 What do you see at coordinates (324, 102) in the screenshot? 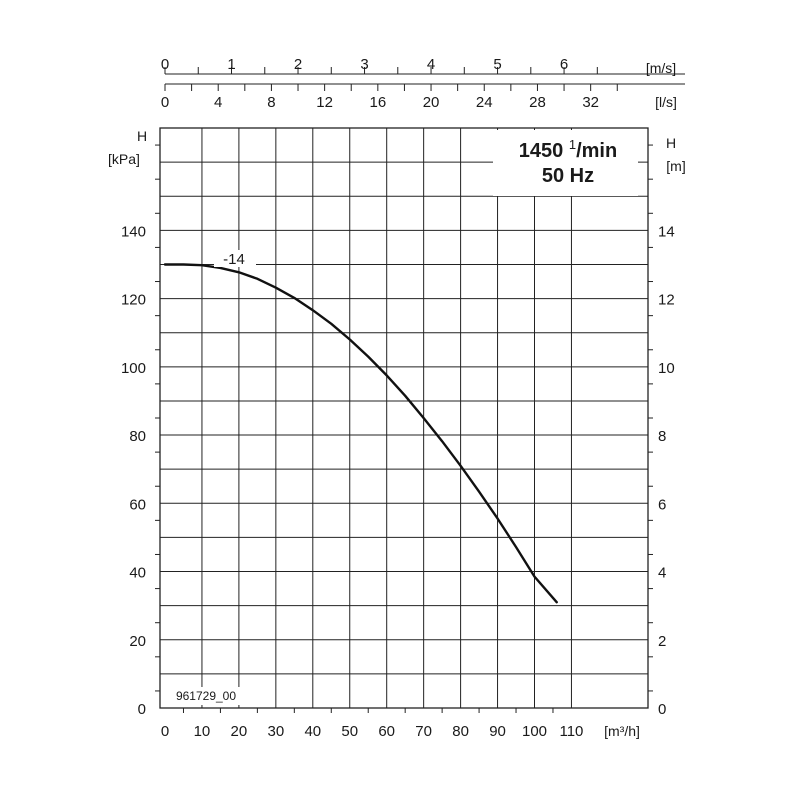
I see `top-ls-tick-label: 12` at bounding box center [324, 102].